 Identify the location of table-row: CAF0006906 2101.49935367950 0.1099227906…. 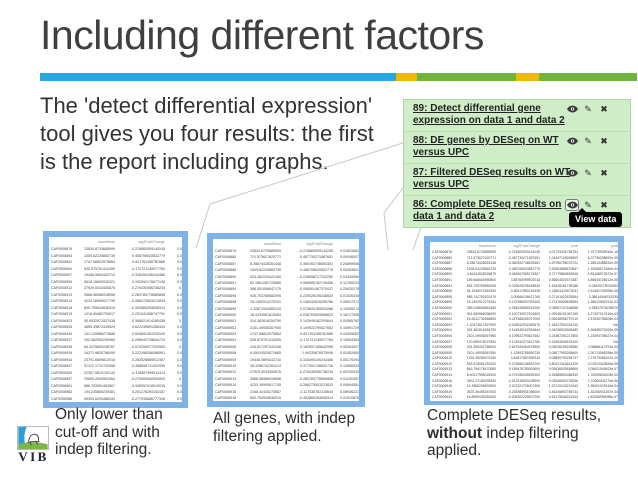
(525, 335).